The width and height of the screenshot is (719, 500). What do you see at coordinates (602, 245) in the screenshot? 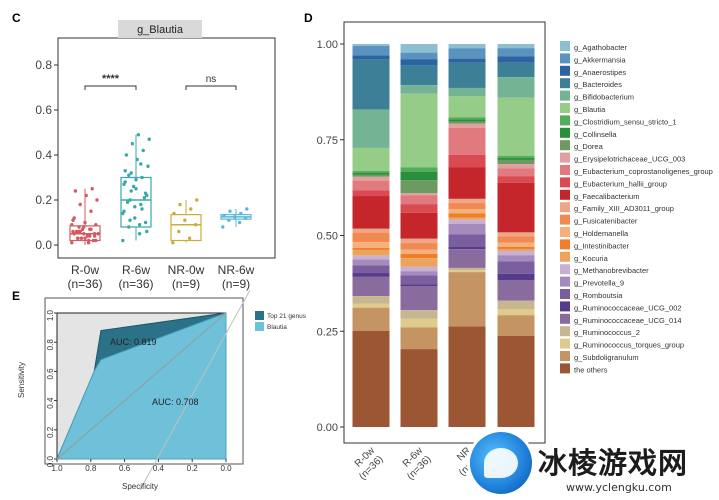
I see `legend-entry: g_Intestinibacter` at bounding box center [602, 245].